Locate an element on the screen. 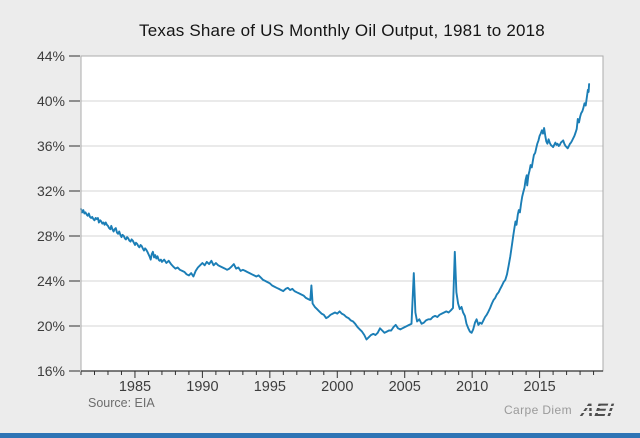 The width and height of the screenshot is (640, 438). y-tick-label: 44% is located at coordinates (51, 56).